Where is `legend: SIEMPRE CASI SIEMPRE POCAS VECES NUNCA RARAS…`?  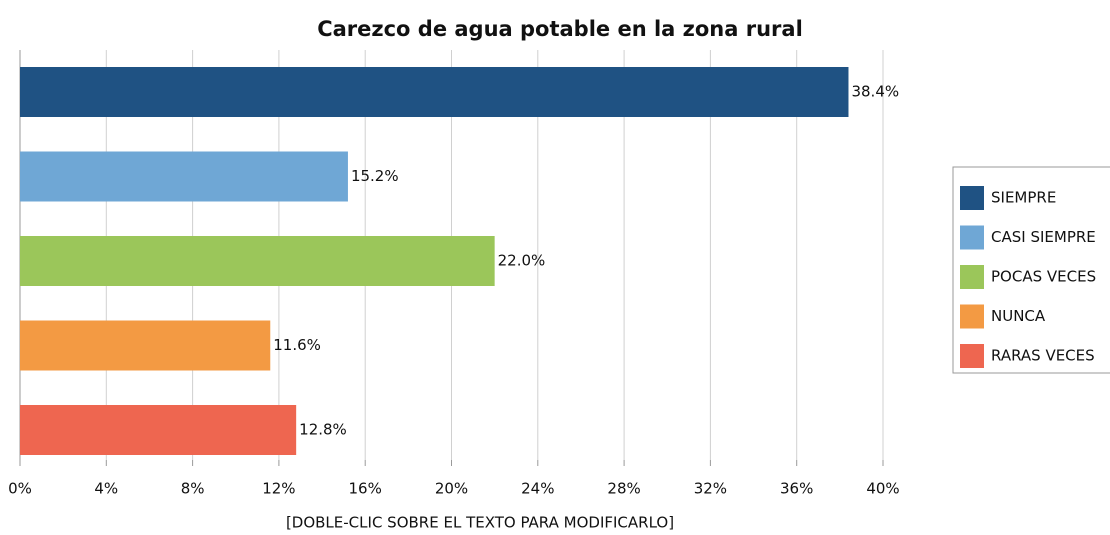 legend: SIEMPRE CASI SIEMPRE POCAS VECES NUNCA RARAS… is located at coordinates (1031, 270).